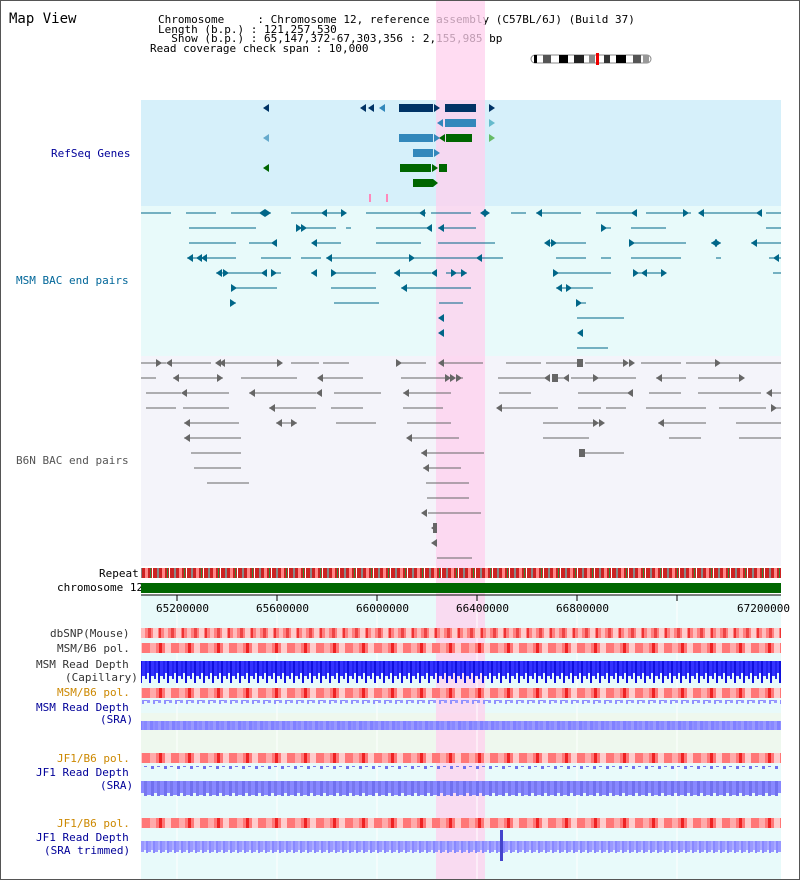 Image resolution: width=800 pixels, height=880 pixels. Describe the element at coordinates (461, 672) in the screenshot. I see `msm-depth-capillary` at that location.